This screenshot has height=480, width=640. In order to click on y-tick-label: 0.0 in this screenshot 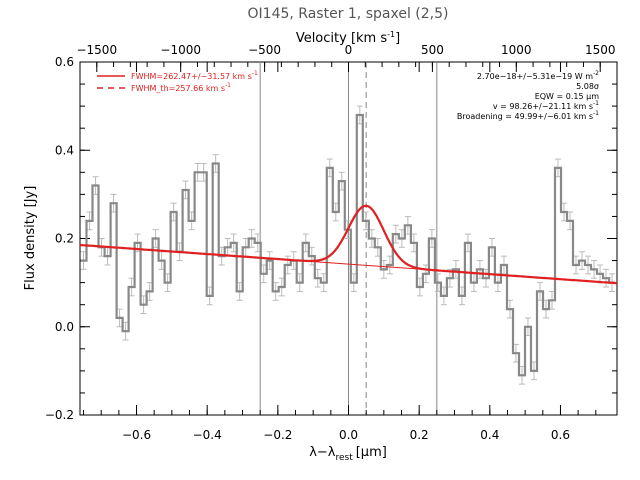, I will do `click(64, 327)`.